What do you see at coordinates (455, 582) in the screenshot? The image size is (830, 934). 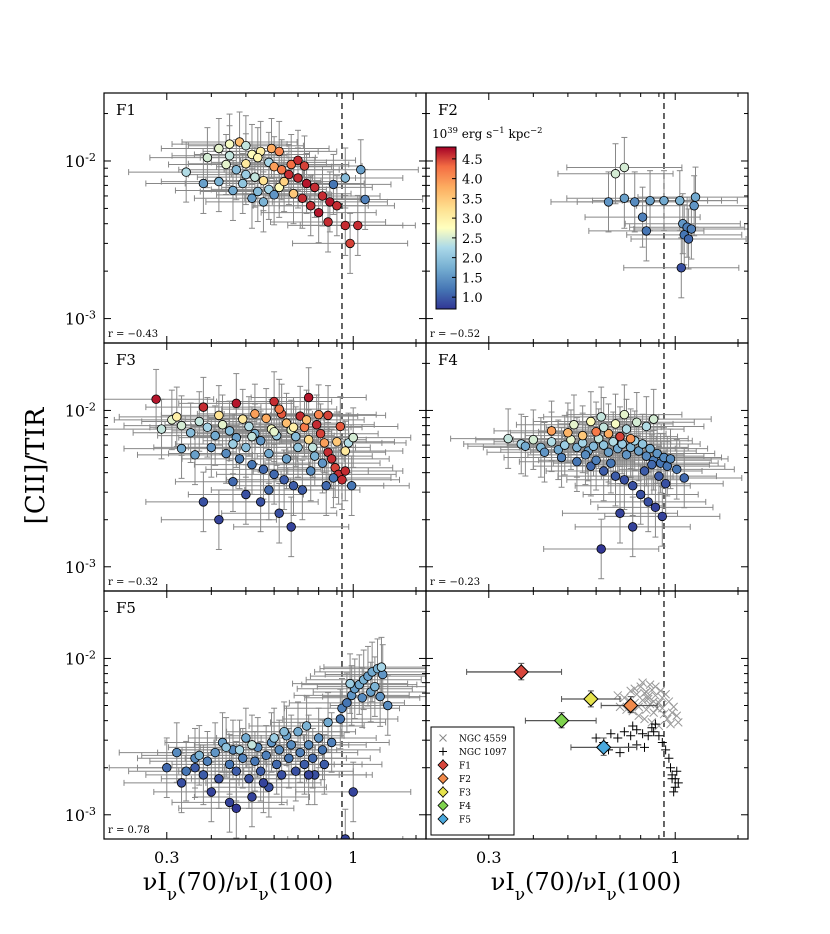 I see `correlation-text: r = −0.23` at bounding box center [455, 582].